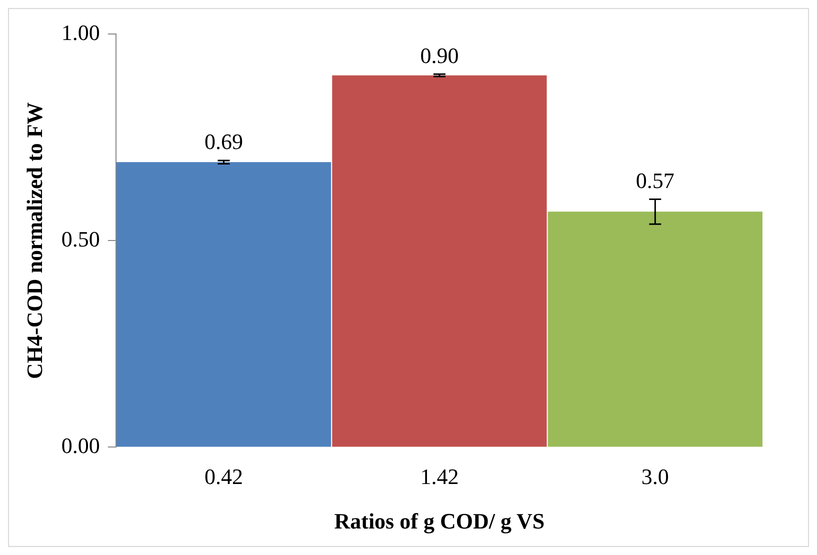 The width and height of the screenshot is (817, 555). What do you see at coordinates (655, 477) in the screenshot?
I see `x-tick-label: 3.0` at bounding box center [655, 477].